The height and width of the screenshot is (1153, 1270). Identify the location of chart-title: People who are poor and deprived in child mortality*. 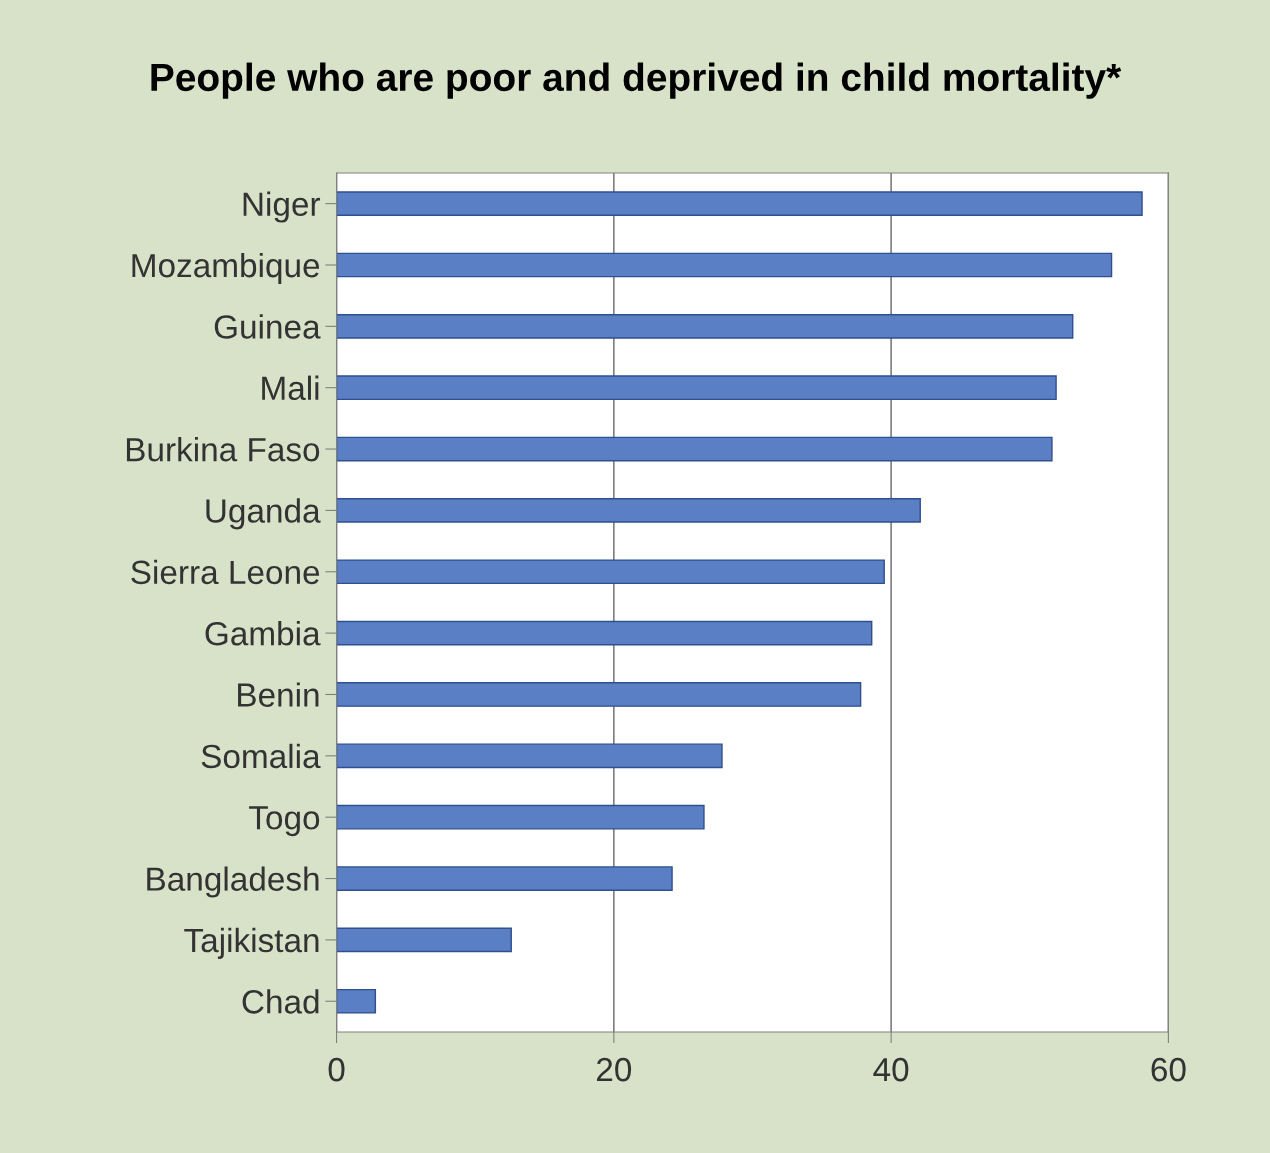
(636, 80).